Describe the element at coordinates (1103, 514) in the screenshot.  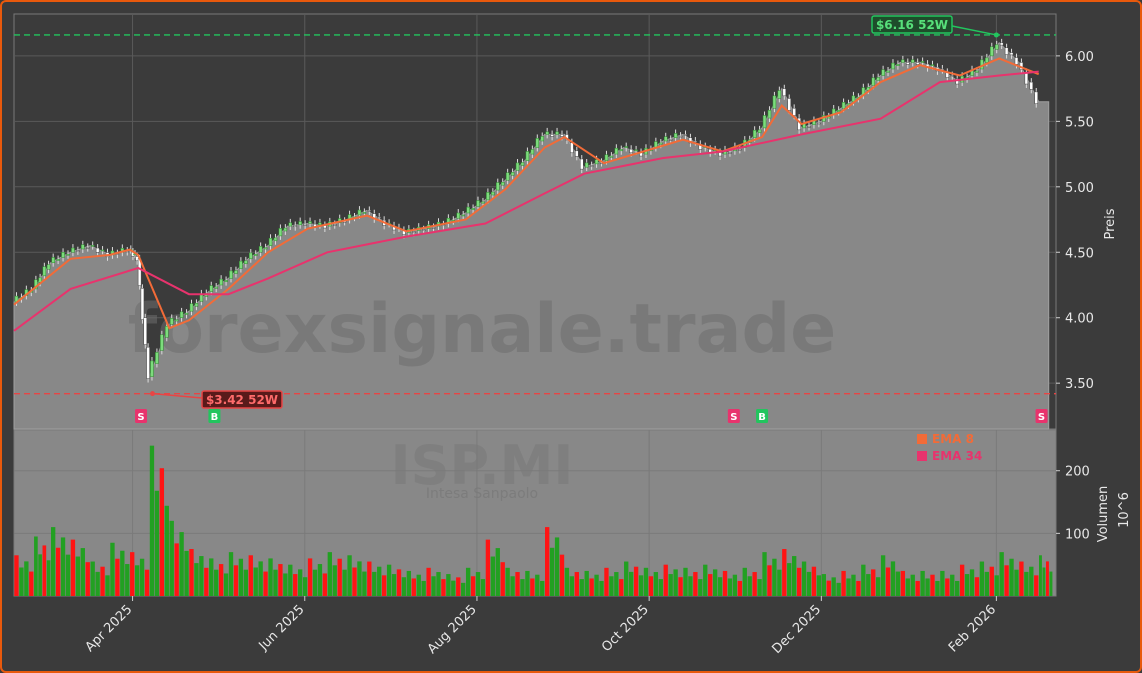
I see `volume-axis-label: Volumen` at that location.